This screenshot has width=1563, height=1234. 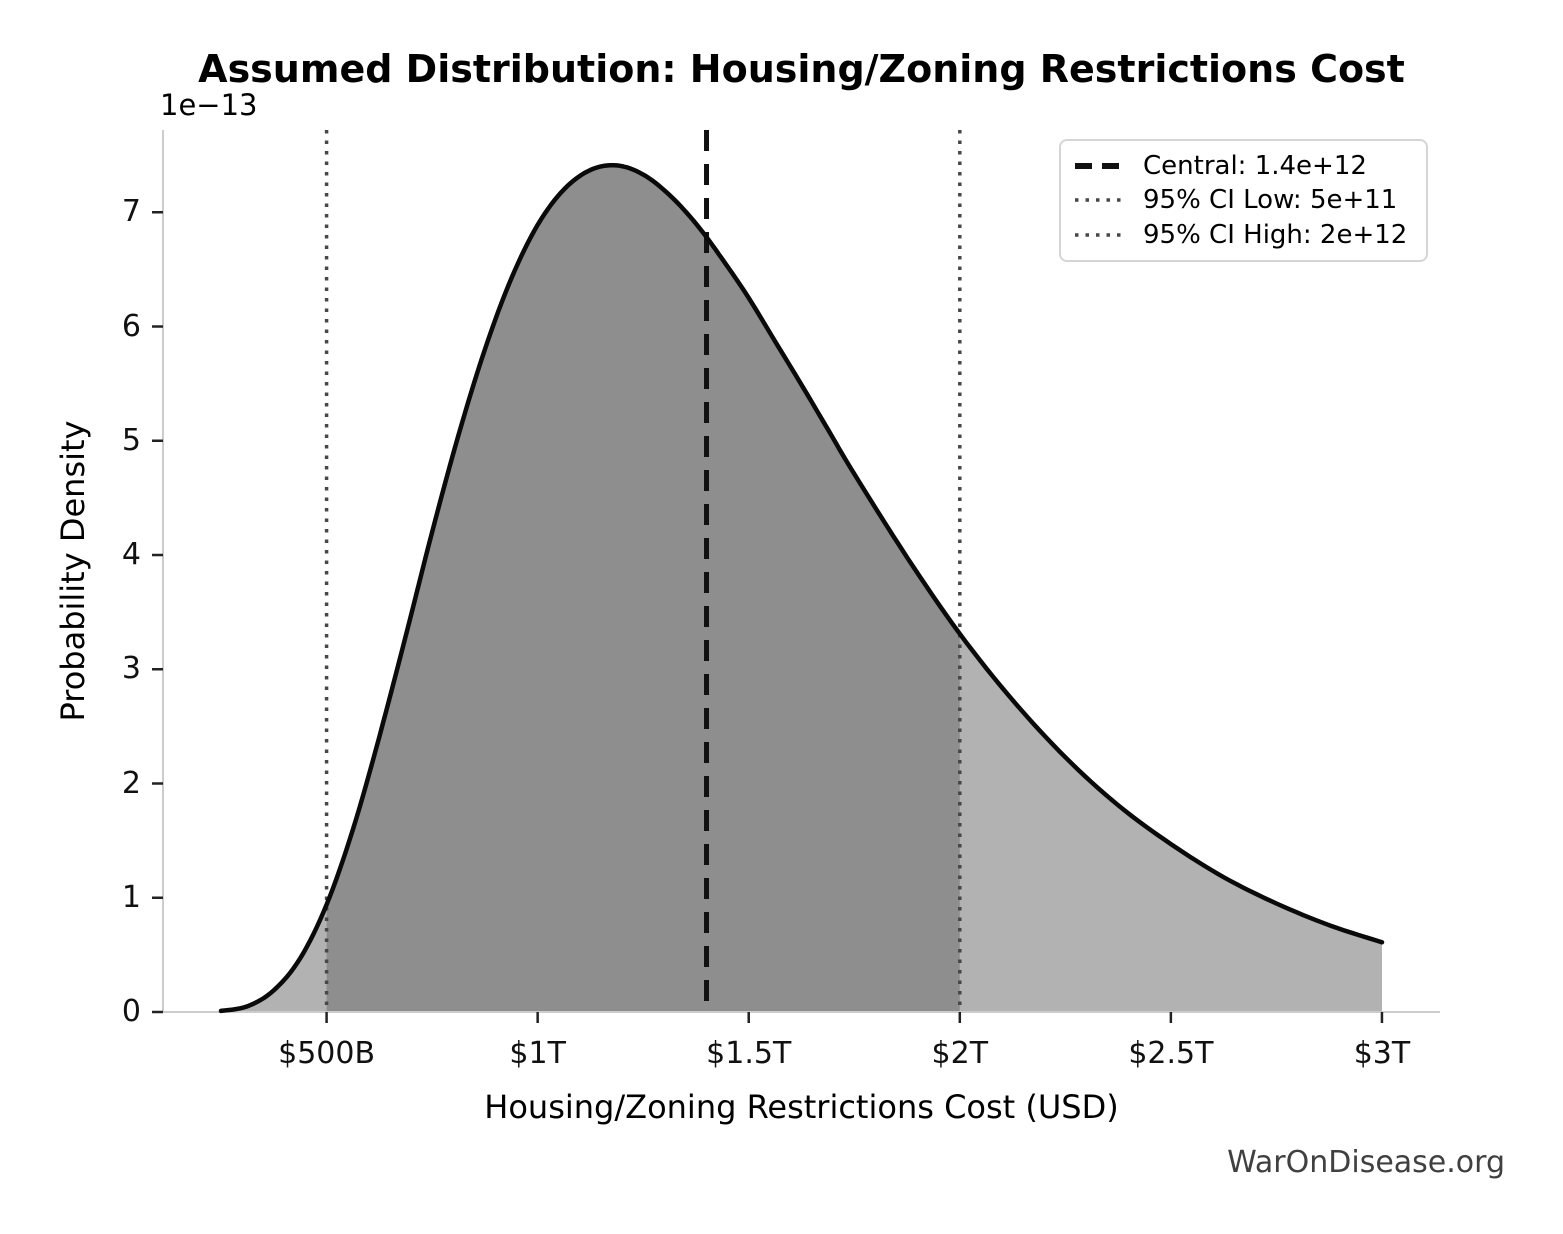 What do you see at coordinates (1275, 234) in the screenshot?
I see `legend-item-label: 95% CI High: 2e+12` at bounding box center [1275, 234].